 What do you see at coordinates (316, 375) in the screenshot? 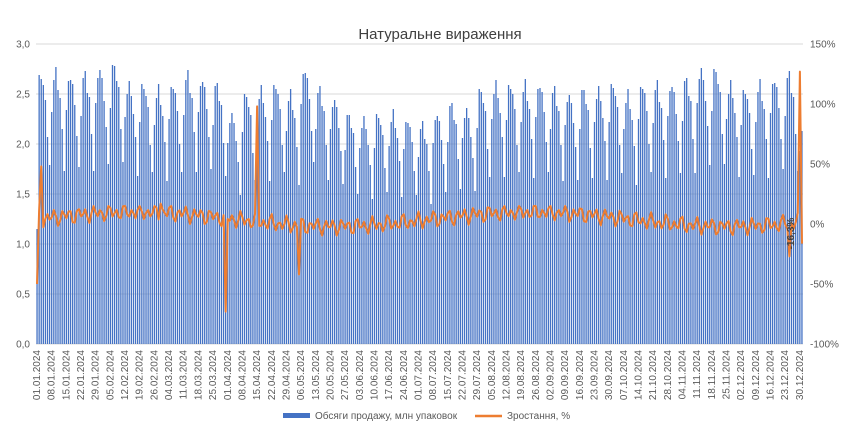
I see `x-tick-label: 13.05.2024` at bounding box center [316, 375].